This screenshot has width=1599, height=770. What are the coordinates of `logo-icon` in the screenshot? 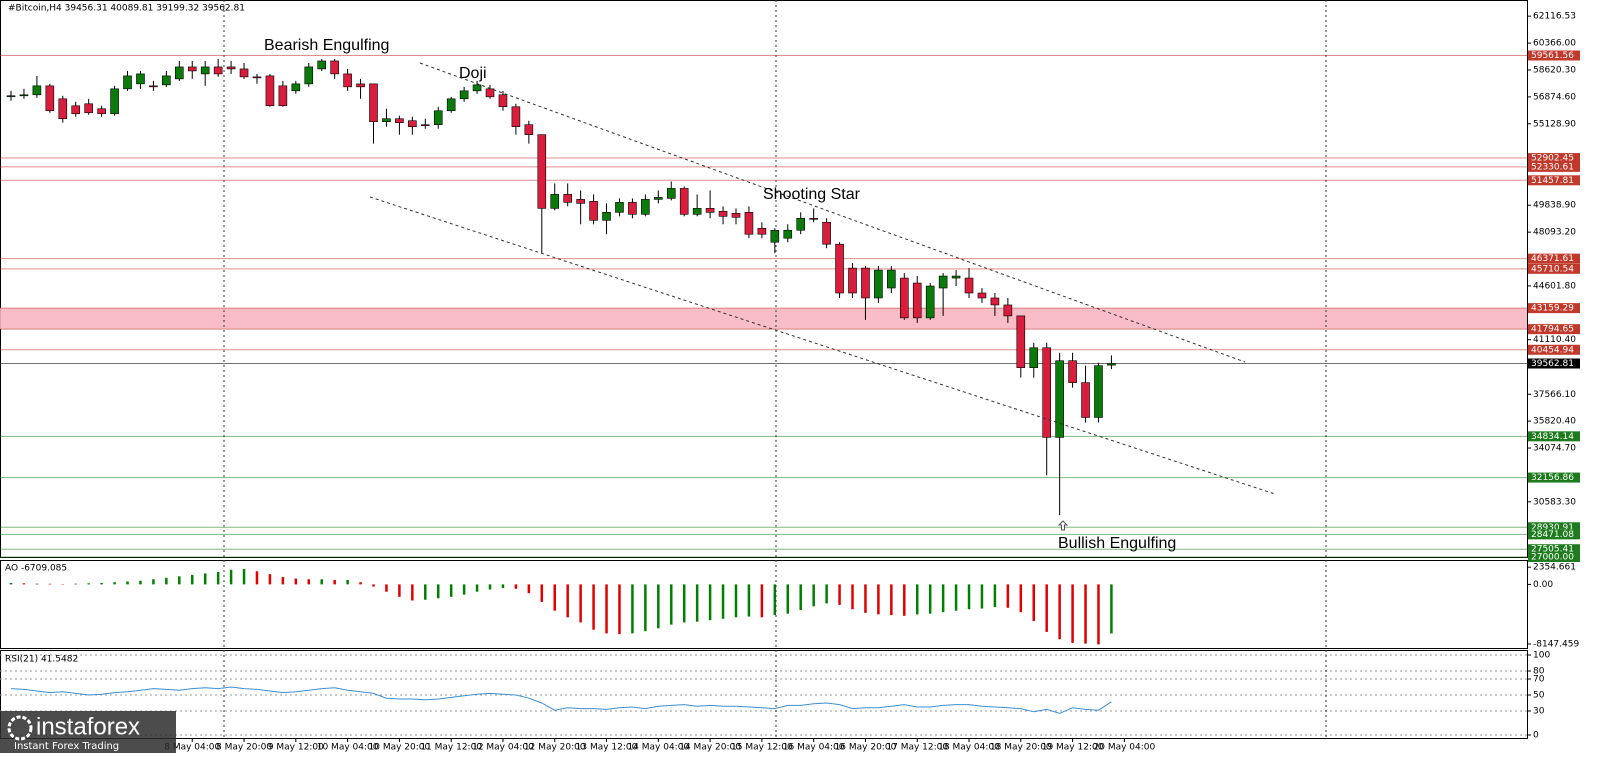 It's located at (20, 728).